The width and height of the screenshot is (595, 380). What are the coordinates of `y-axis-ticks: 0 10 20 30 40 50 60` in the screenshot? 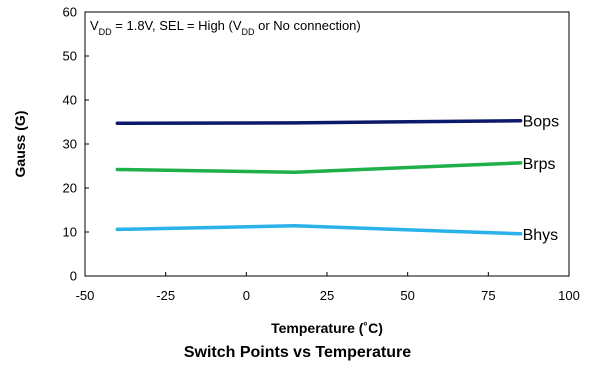 It's located at (76, 144).